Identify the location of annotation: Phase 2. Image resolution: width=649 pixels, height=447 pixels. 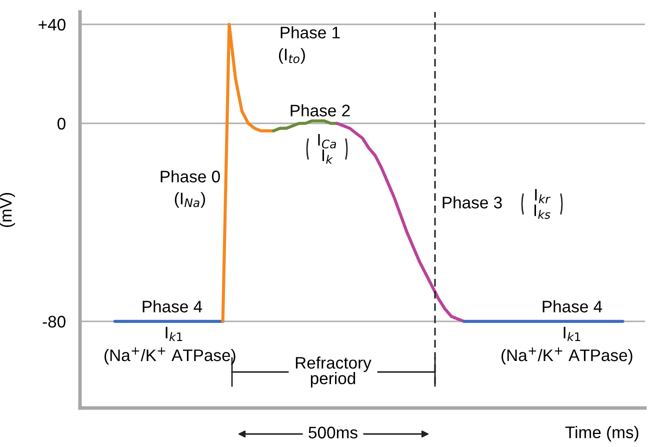
(320, 110).